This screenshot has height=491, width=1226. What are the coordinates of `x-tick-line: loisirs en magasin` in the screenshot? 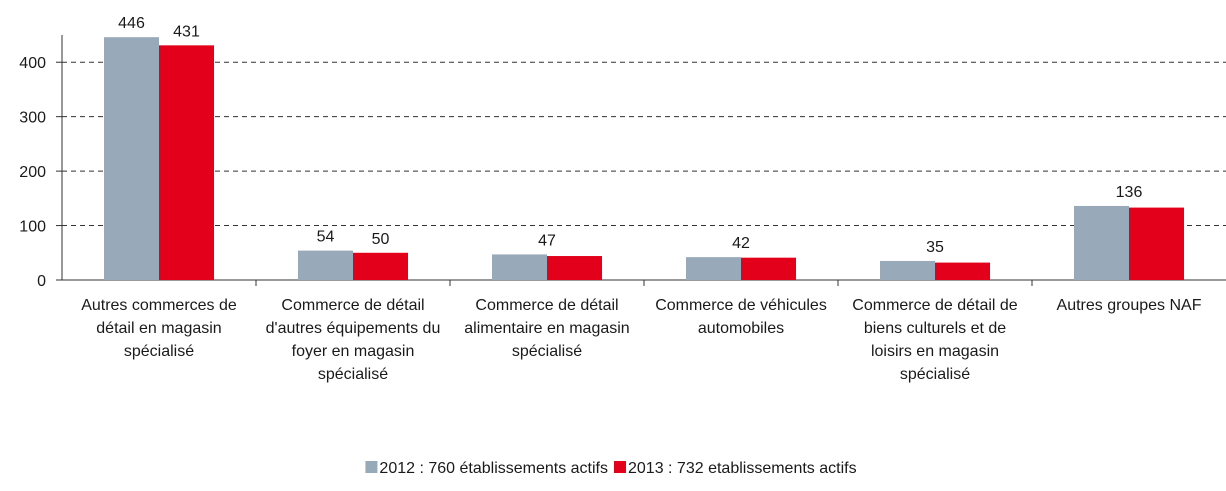 It's located at (935, 351).